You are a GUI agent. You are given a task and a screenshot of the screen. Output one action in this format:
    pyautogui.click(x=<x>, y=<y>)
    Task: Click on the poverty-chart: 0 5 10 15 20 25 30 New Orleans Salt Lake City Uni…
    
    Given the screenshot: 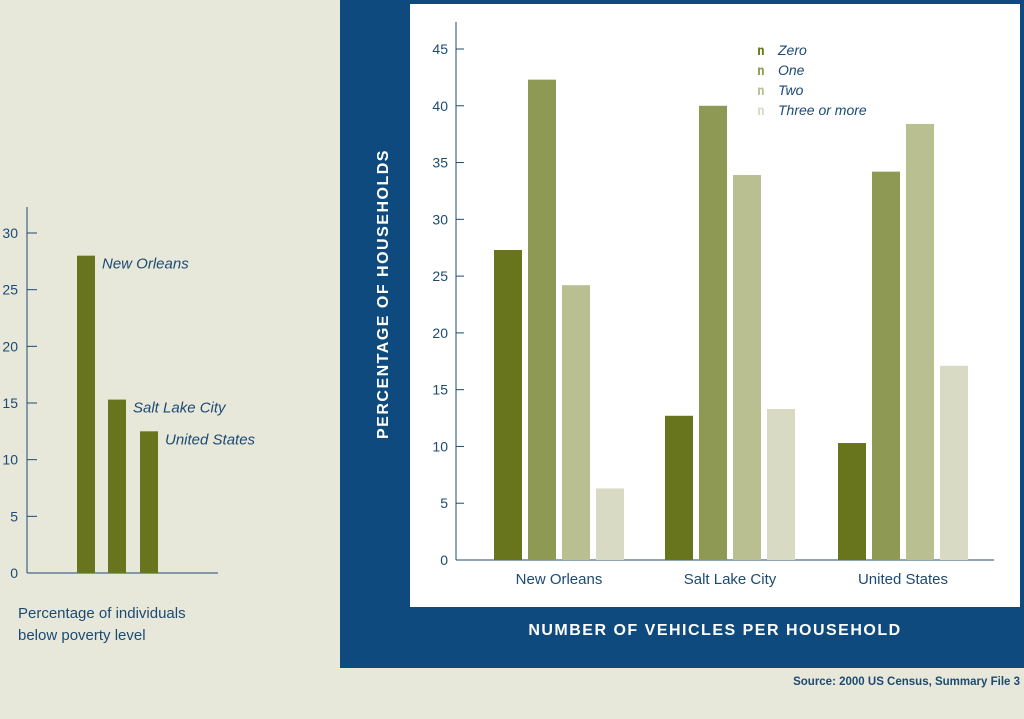 What is the action you would take?
    pyautogui.click(x=129, y=394)
    